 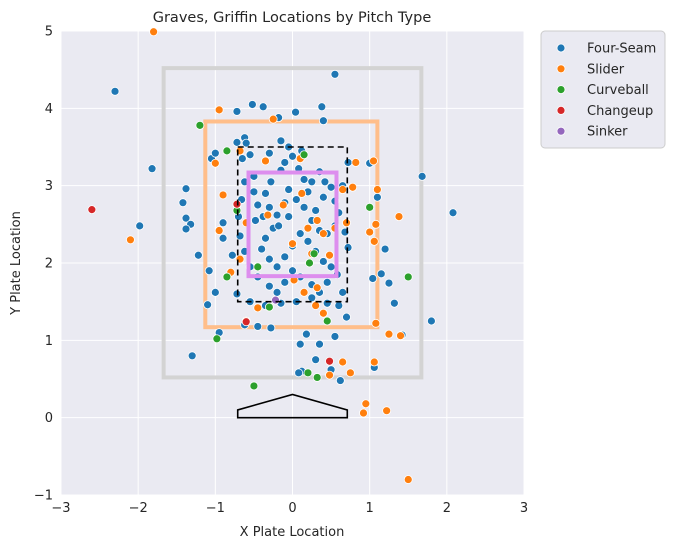 I want to click on series-sinker, so click(x=275, y=300).